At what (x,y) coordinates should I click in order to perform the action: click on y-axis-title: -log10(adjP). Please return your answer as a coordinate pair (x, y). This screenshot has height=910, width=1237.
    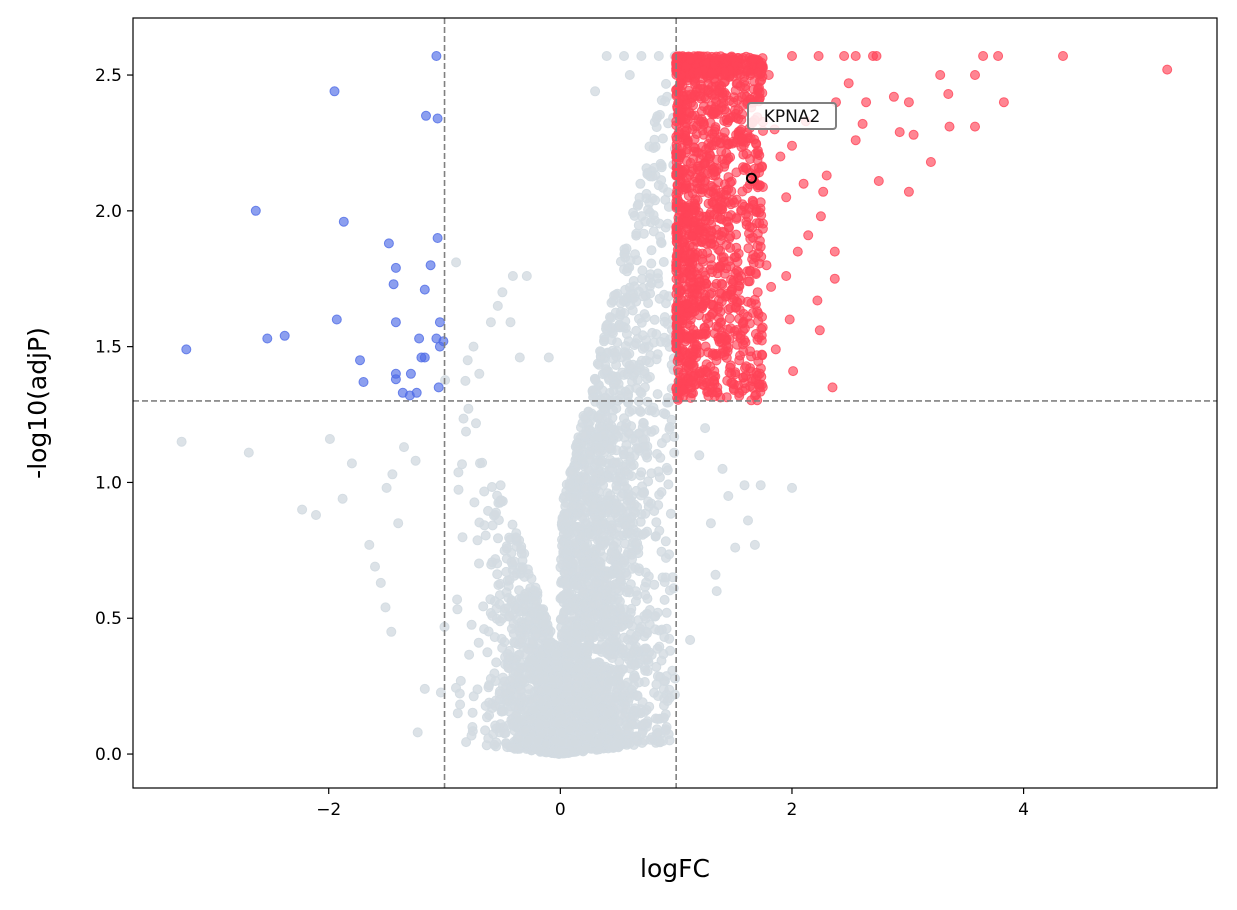
    Looking at the image, I should click on (37, 403).